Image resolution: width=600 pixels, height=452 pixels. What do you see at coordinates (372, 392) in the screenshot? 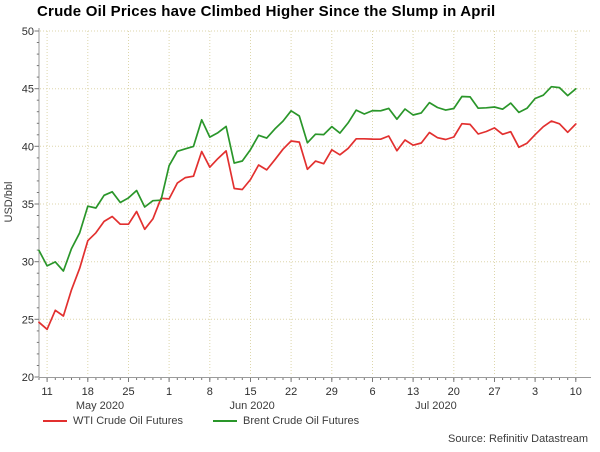
I see `svg-text: 6` at bounding box center [372, 392].